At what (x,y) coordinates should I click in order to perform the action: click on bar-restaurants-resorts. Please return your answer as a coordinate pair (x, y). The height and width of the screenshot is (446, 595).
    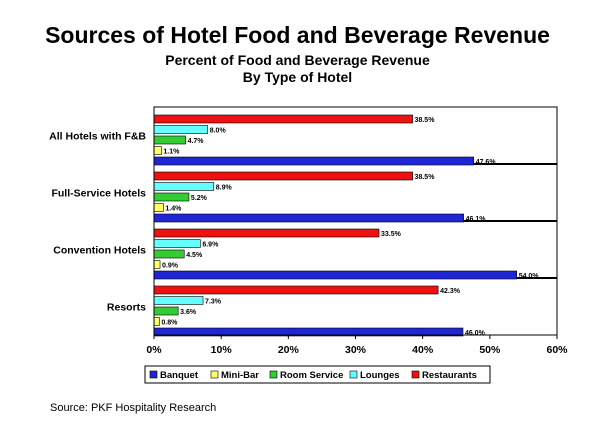
    Looking at the image, I should click on (296, 290).